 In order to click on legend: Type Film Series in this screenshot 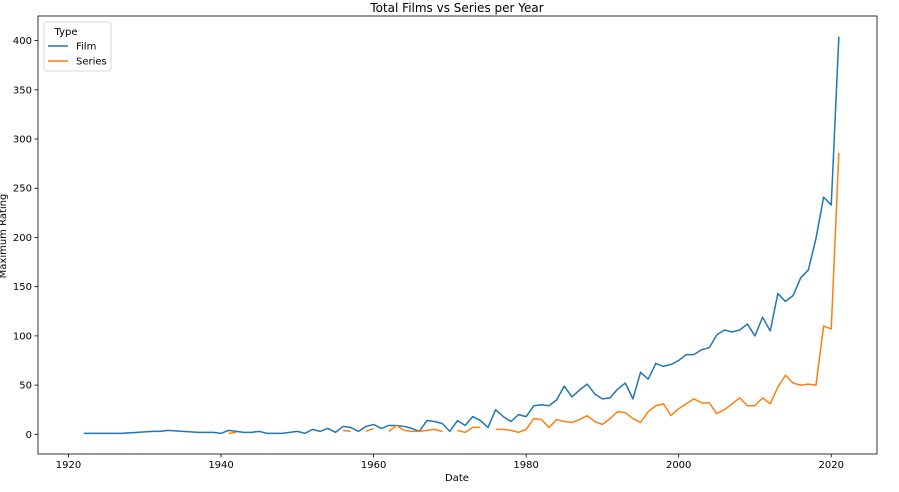, I will do `click(77, 46)`.